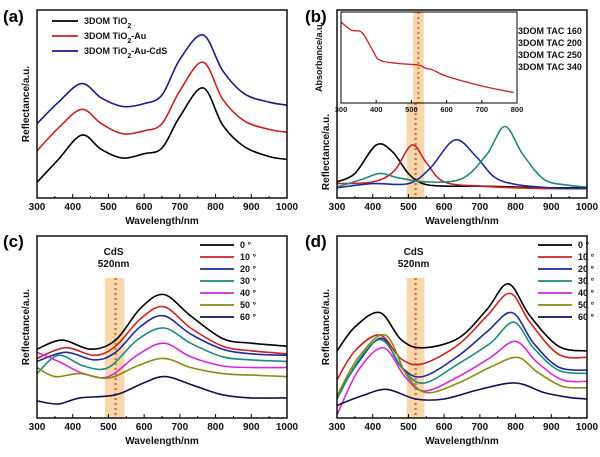  What do you see at coordinates (446, 109) in the screenshot?
I see `inset-x-tick-label: 600` at bounding box center [446, 109].